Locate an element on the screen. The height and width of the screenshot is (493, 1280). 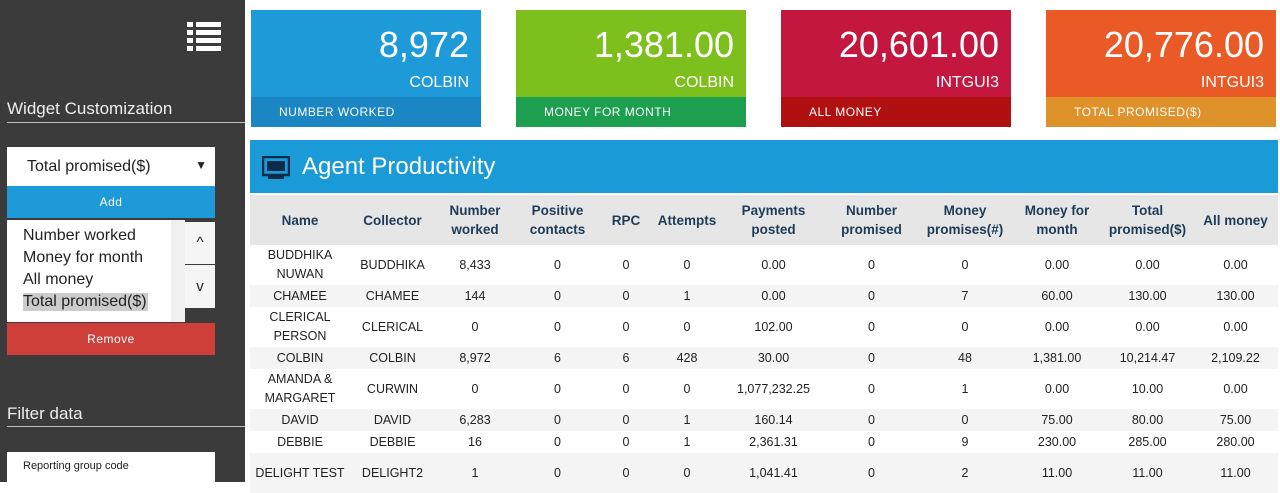
column-header: Total promised($) is located at coordinates (1147, 220).